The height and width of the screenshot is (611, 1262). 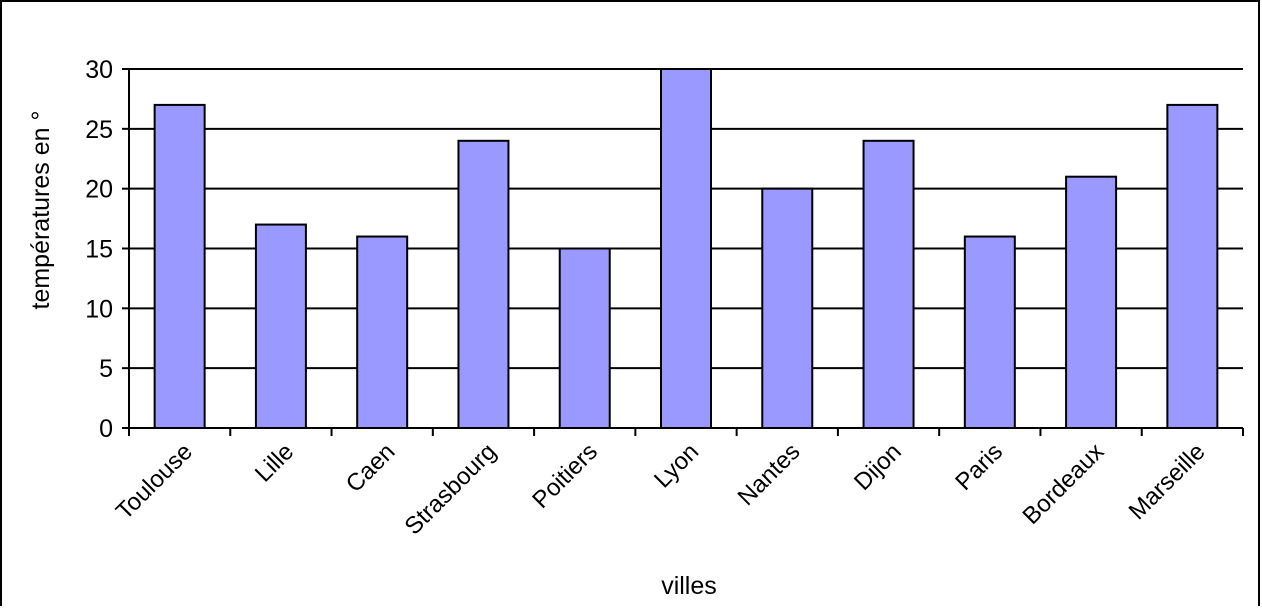 What do you see at coordinates (99, 70) in the screenshot?
I see `y-tick-label: 30` at bounding box center [99, 70].